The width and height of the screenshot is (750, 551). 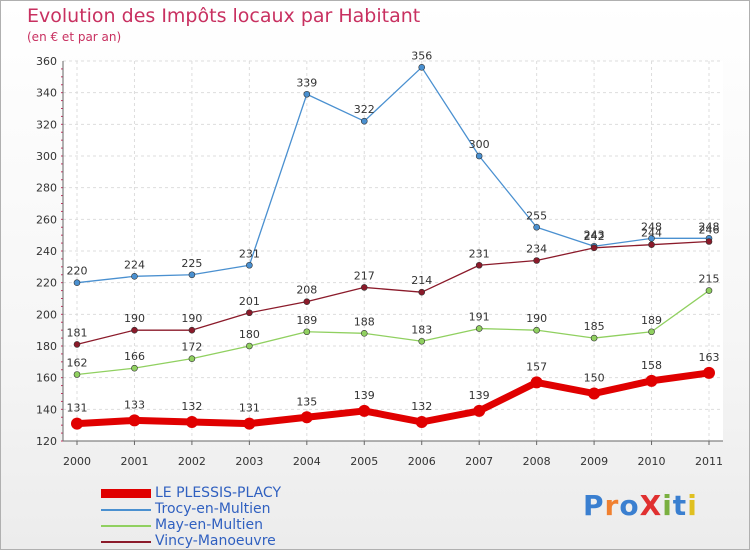 I want to click on x-tick-label: 2009, so click(x=594, y=461).